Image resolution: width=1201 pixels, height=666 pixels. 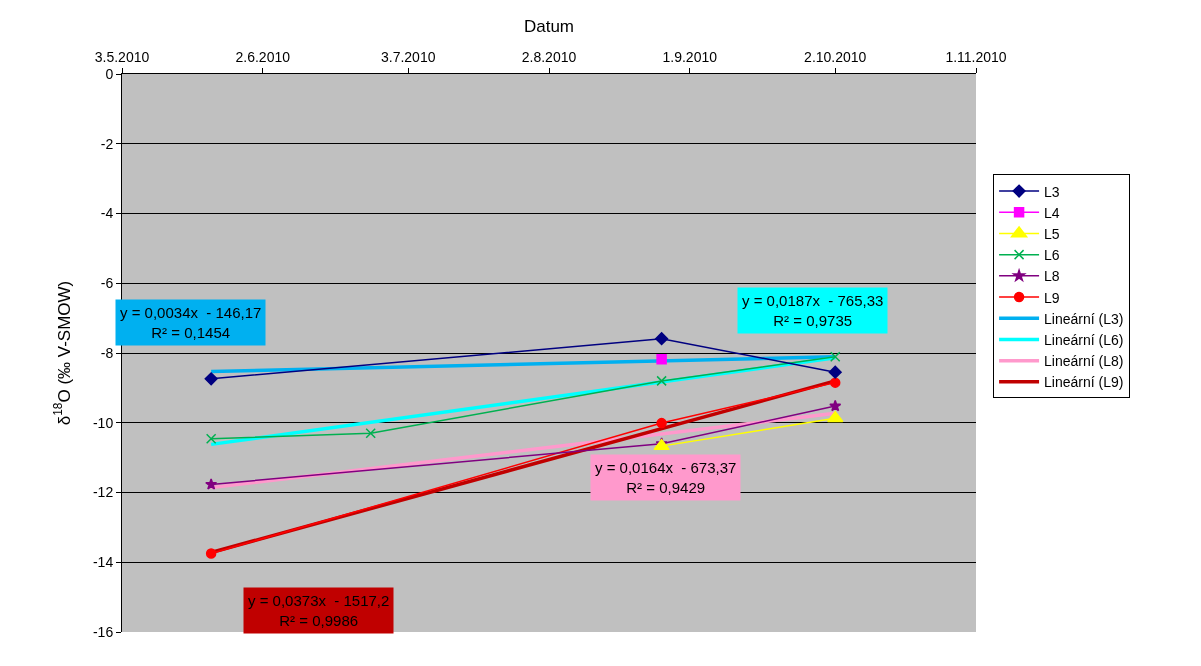 What do you see at coordinates (1084, 361) in the screenshot?
I see `legend-label: Lineární (L8)` at bounding box center [1084, 361].